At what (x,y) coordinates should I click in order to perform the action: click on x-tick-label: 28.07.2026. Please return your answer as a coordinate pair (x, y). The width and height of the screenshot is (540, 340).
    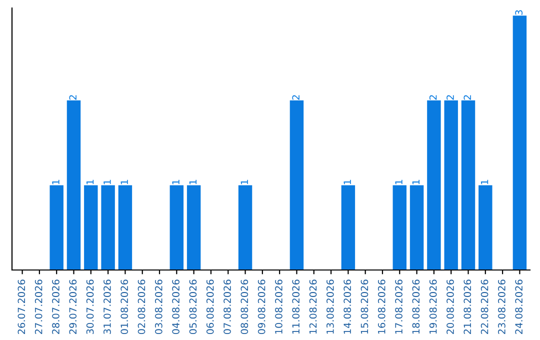
    Looking at the image, I should click on (56, 307).